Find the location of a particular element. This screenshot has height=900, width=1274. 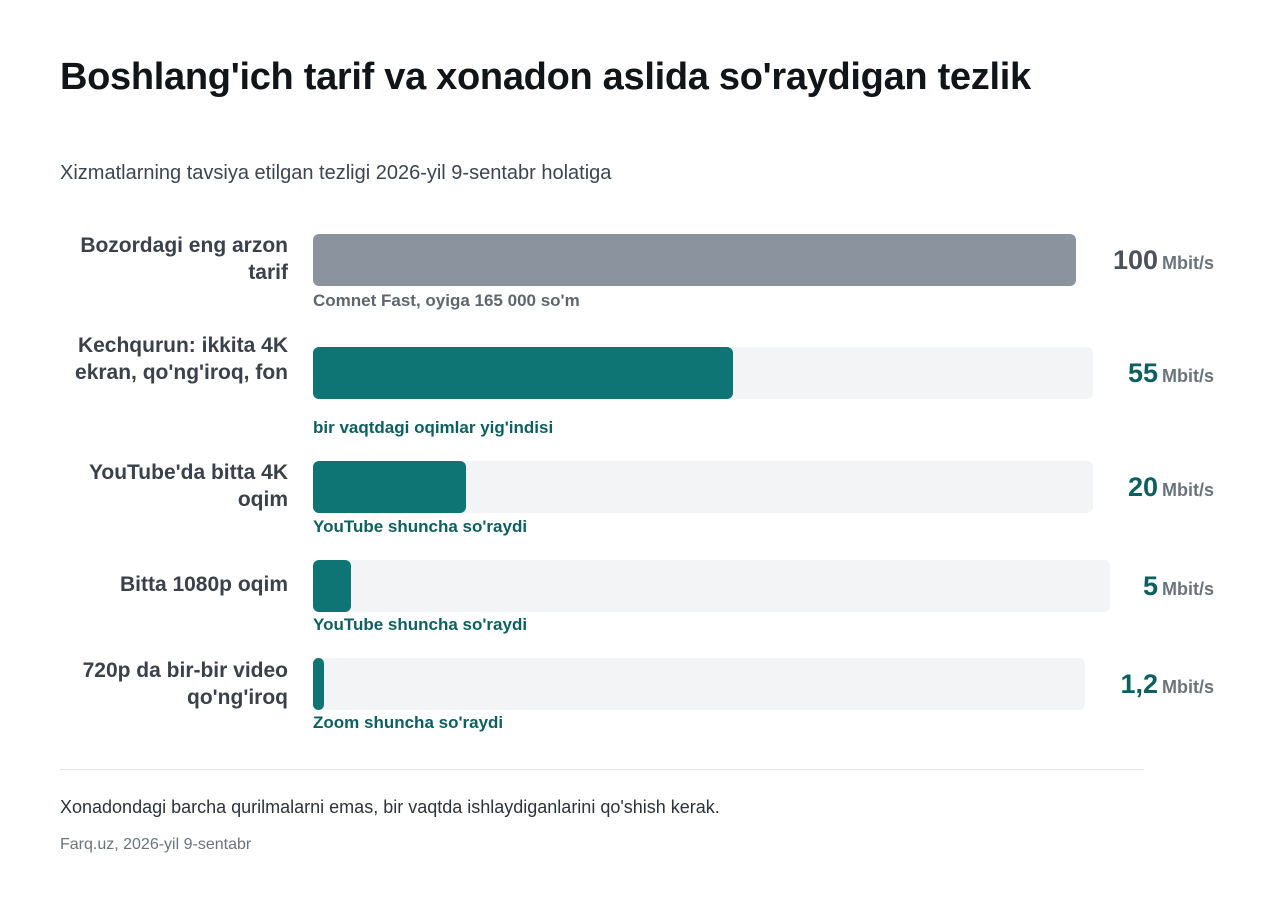

value-label: 1,2 Mbit/s is located at coordinates (1167, 686).